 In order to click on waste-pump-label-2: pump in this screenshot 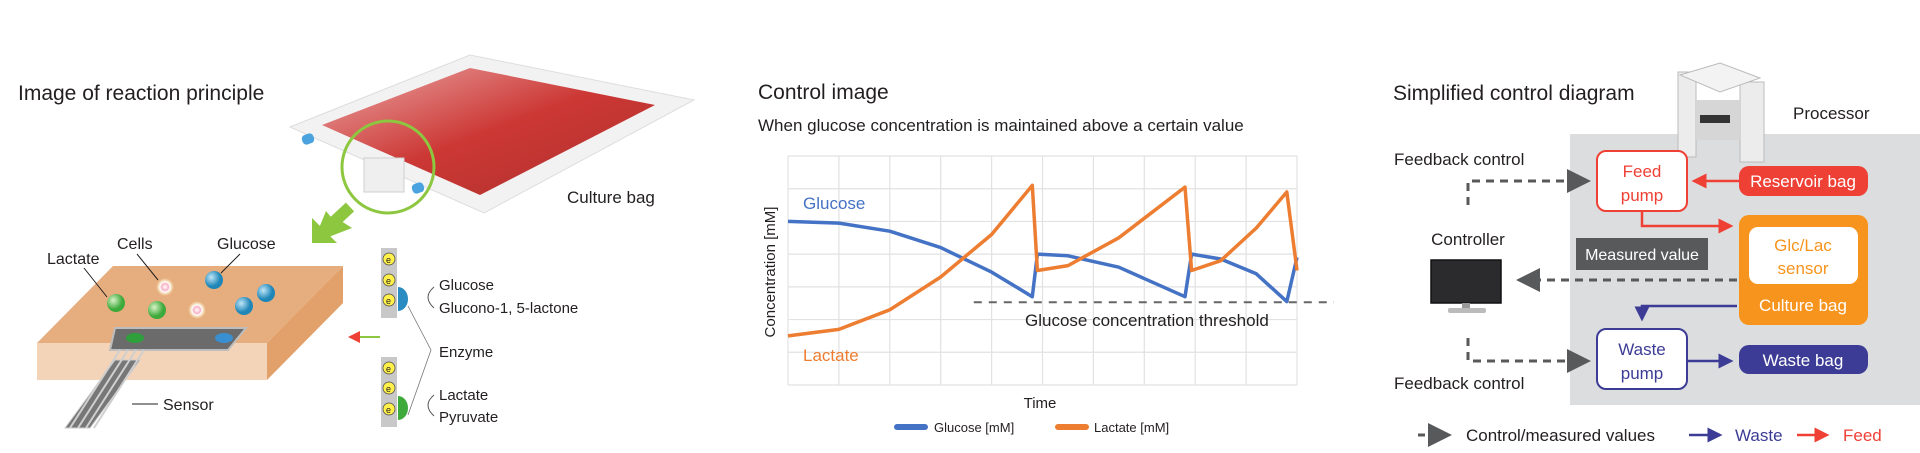, I will do `click(1642, 373)`.